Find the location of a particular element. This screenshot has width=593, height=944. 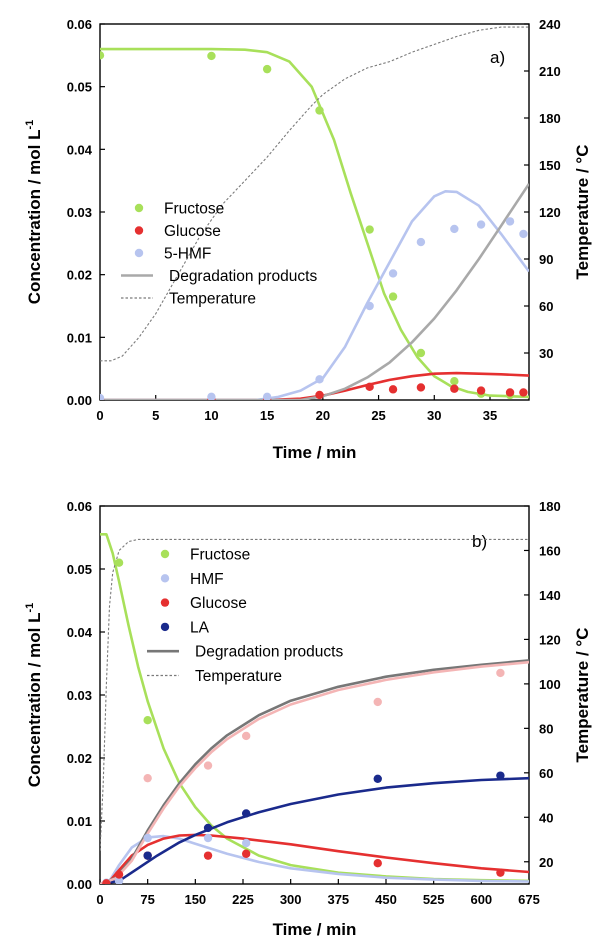

panel-label: a) is located at coordinates (497, 57).